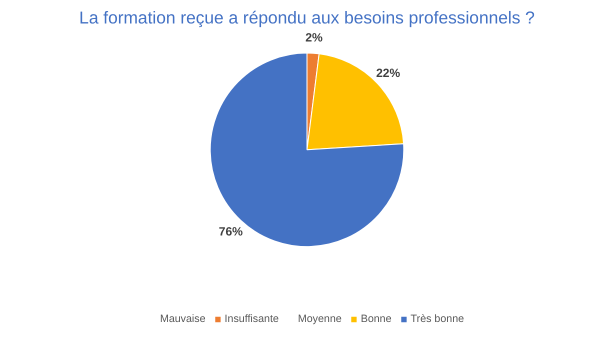 The height and width of the screenshot is (348, 613). Describe the element at coordinates (231, 231) in the screenshot. I see `data-label: 76%` at that location.